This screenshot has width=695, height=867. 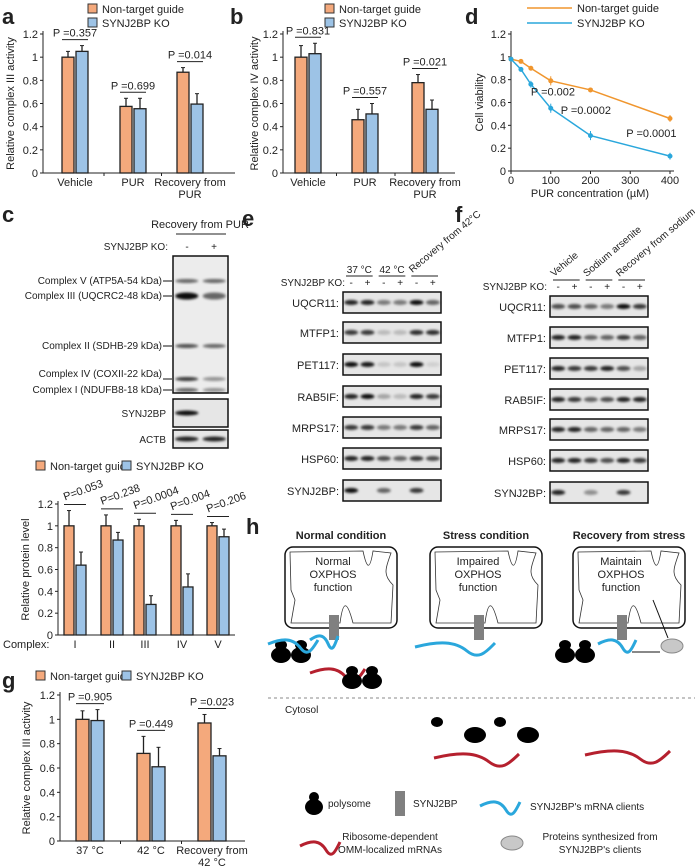 What do you see at coordinates (672, 646) in the screenshot?
I see `protein-icon` at bounding box center [672, 646].